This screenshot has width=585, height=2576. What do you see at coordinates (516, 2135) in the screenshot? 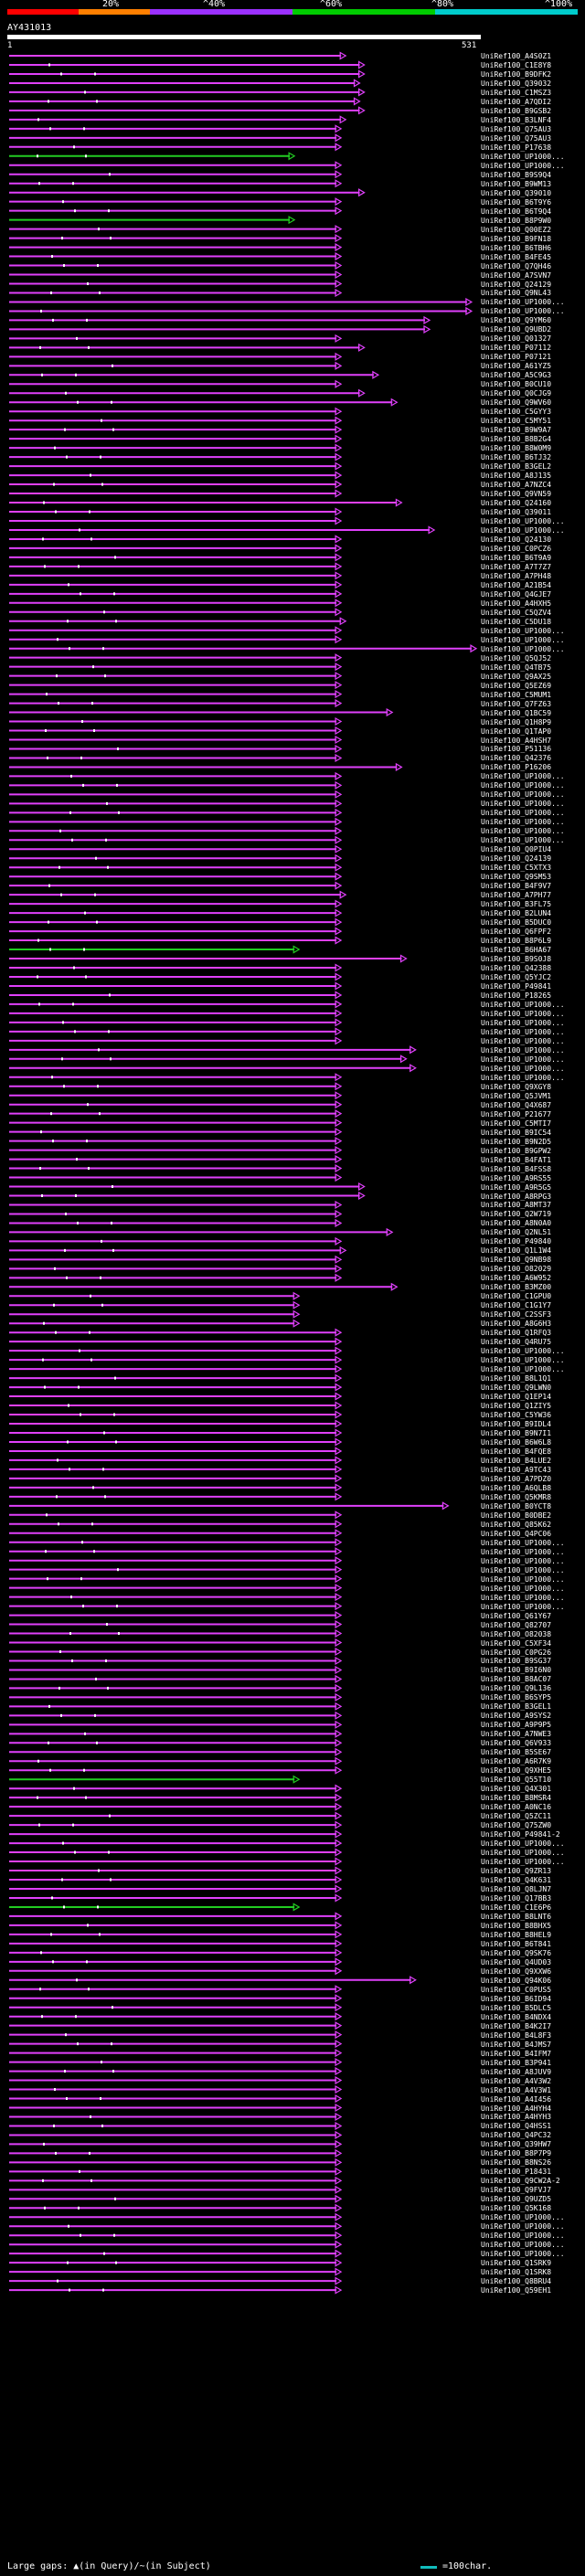
I see `hit-label: UniRef100_Q4PC32` at bounding box center [516, 2135].